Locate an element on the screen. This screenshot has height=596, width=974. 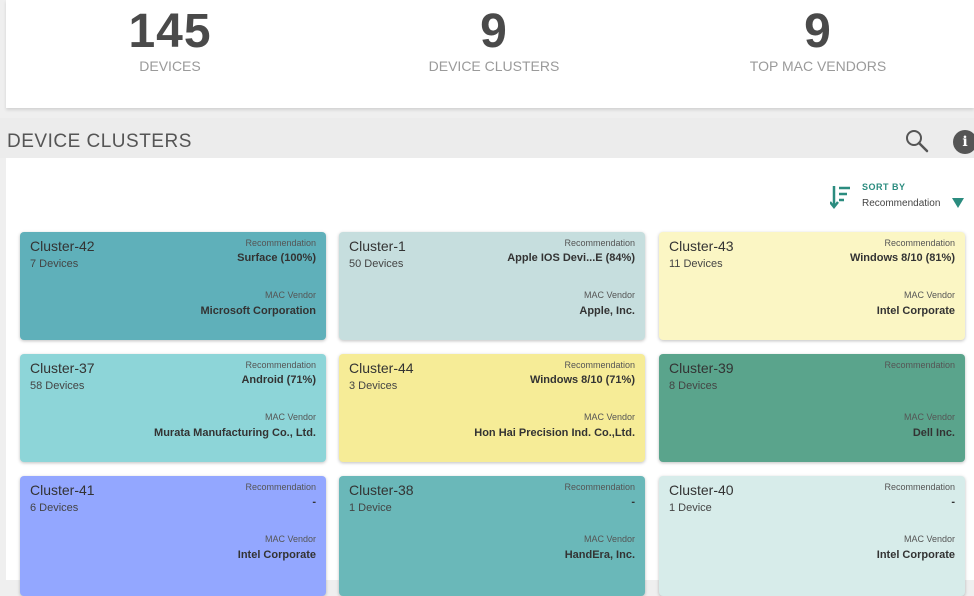
cluster-name: Cluster-41 is located at coordinates (62, 490).